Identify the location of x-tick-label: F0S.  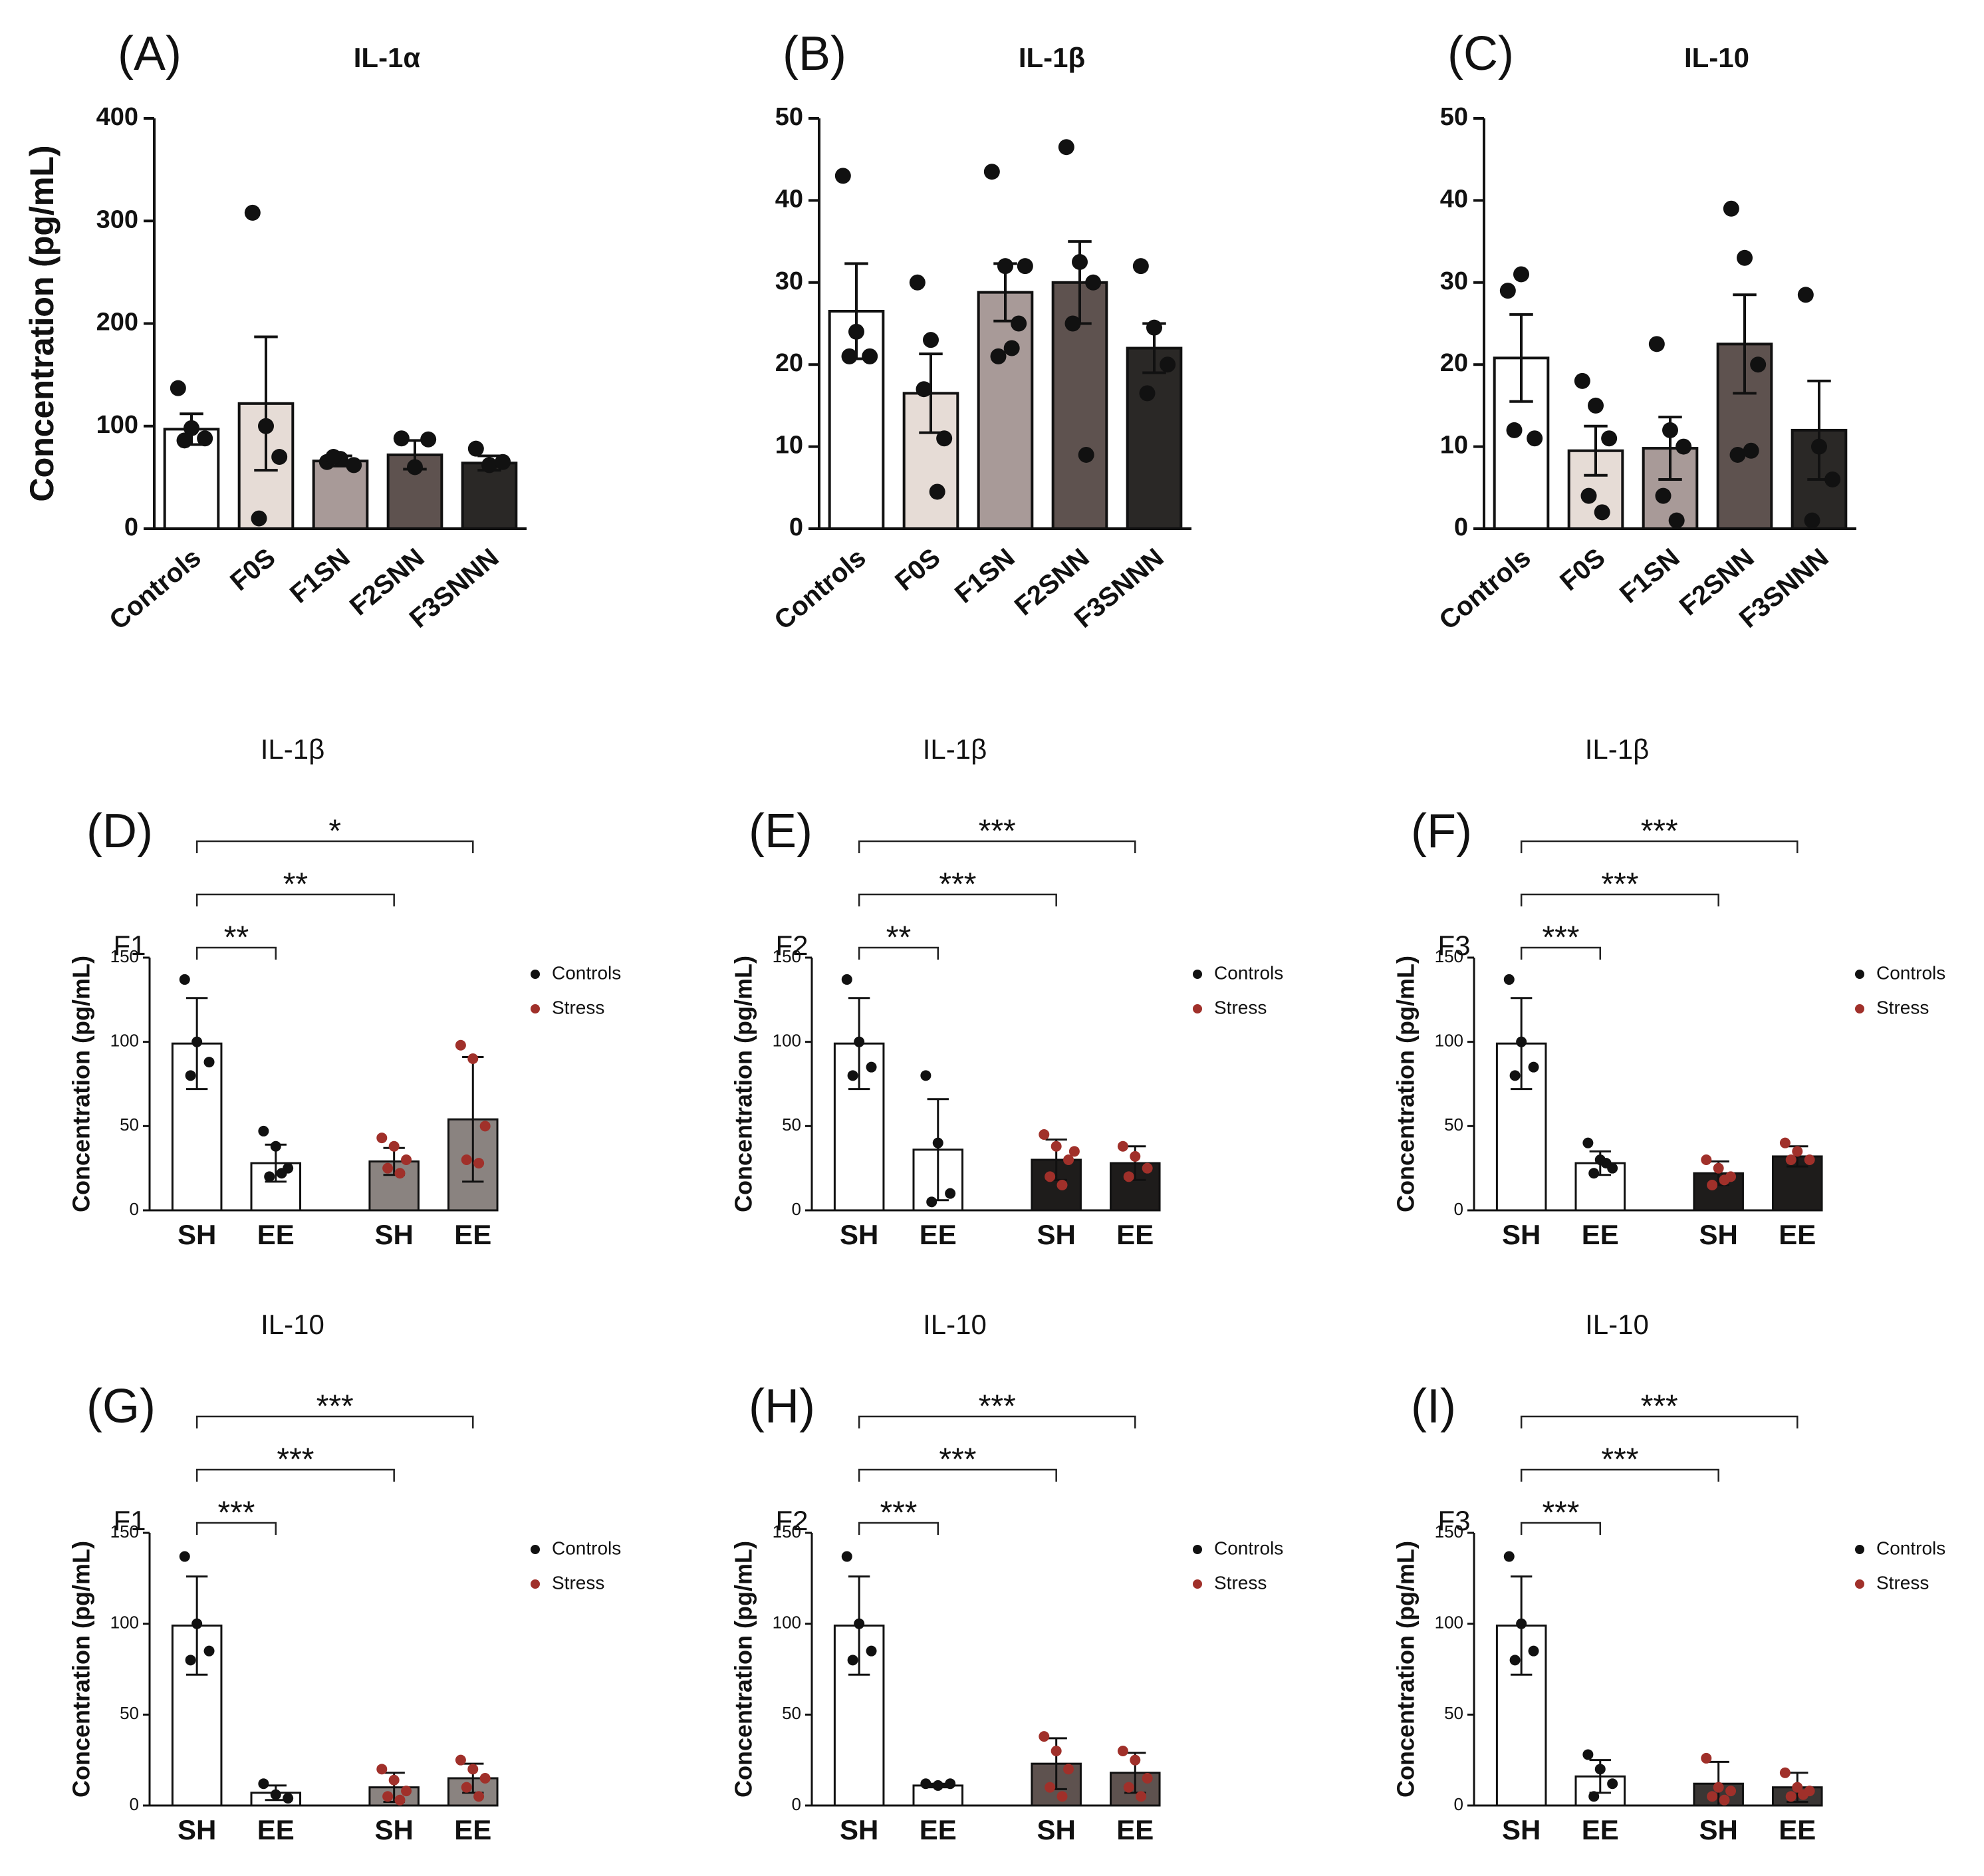
(253, 570).